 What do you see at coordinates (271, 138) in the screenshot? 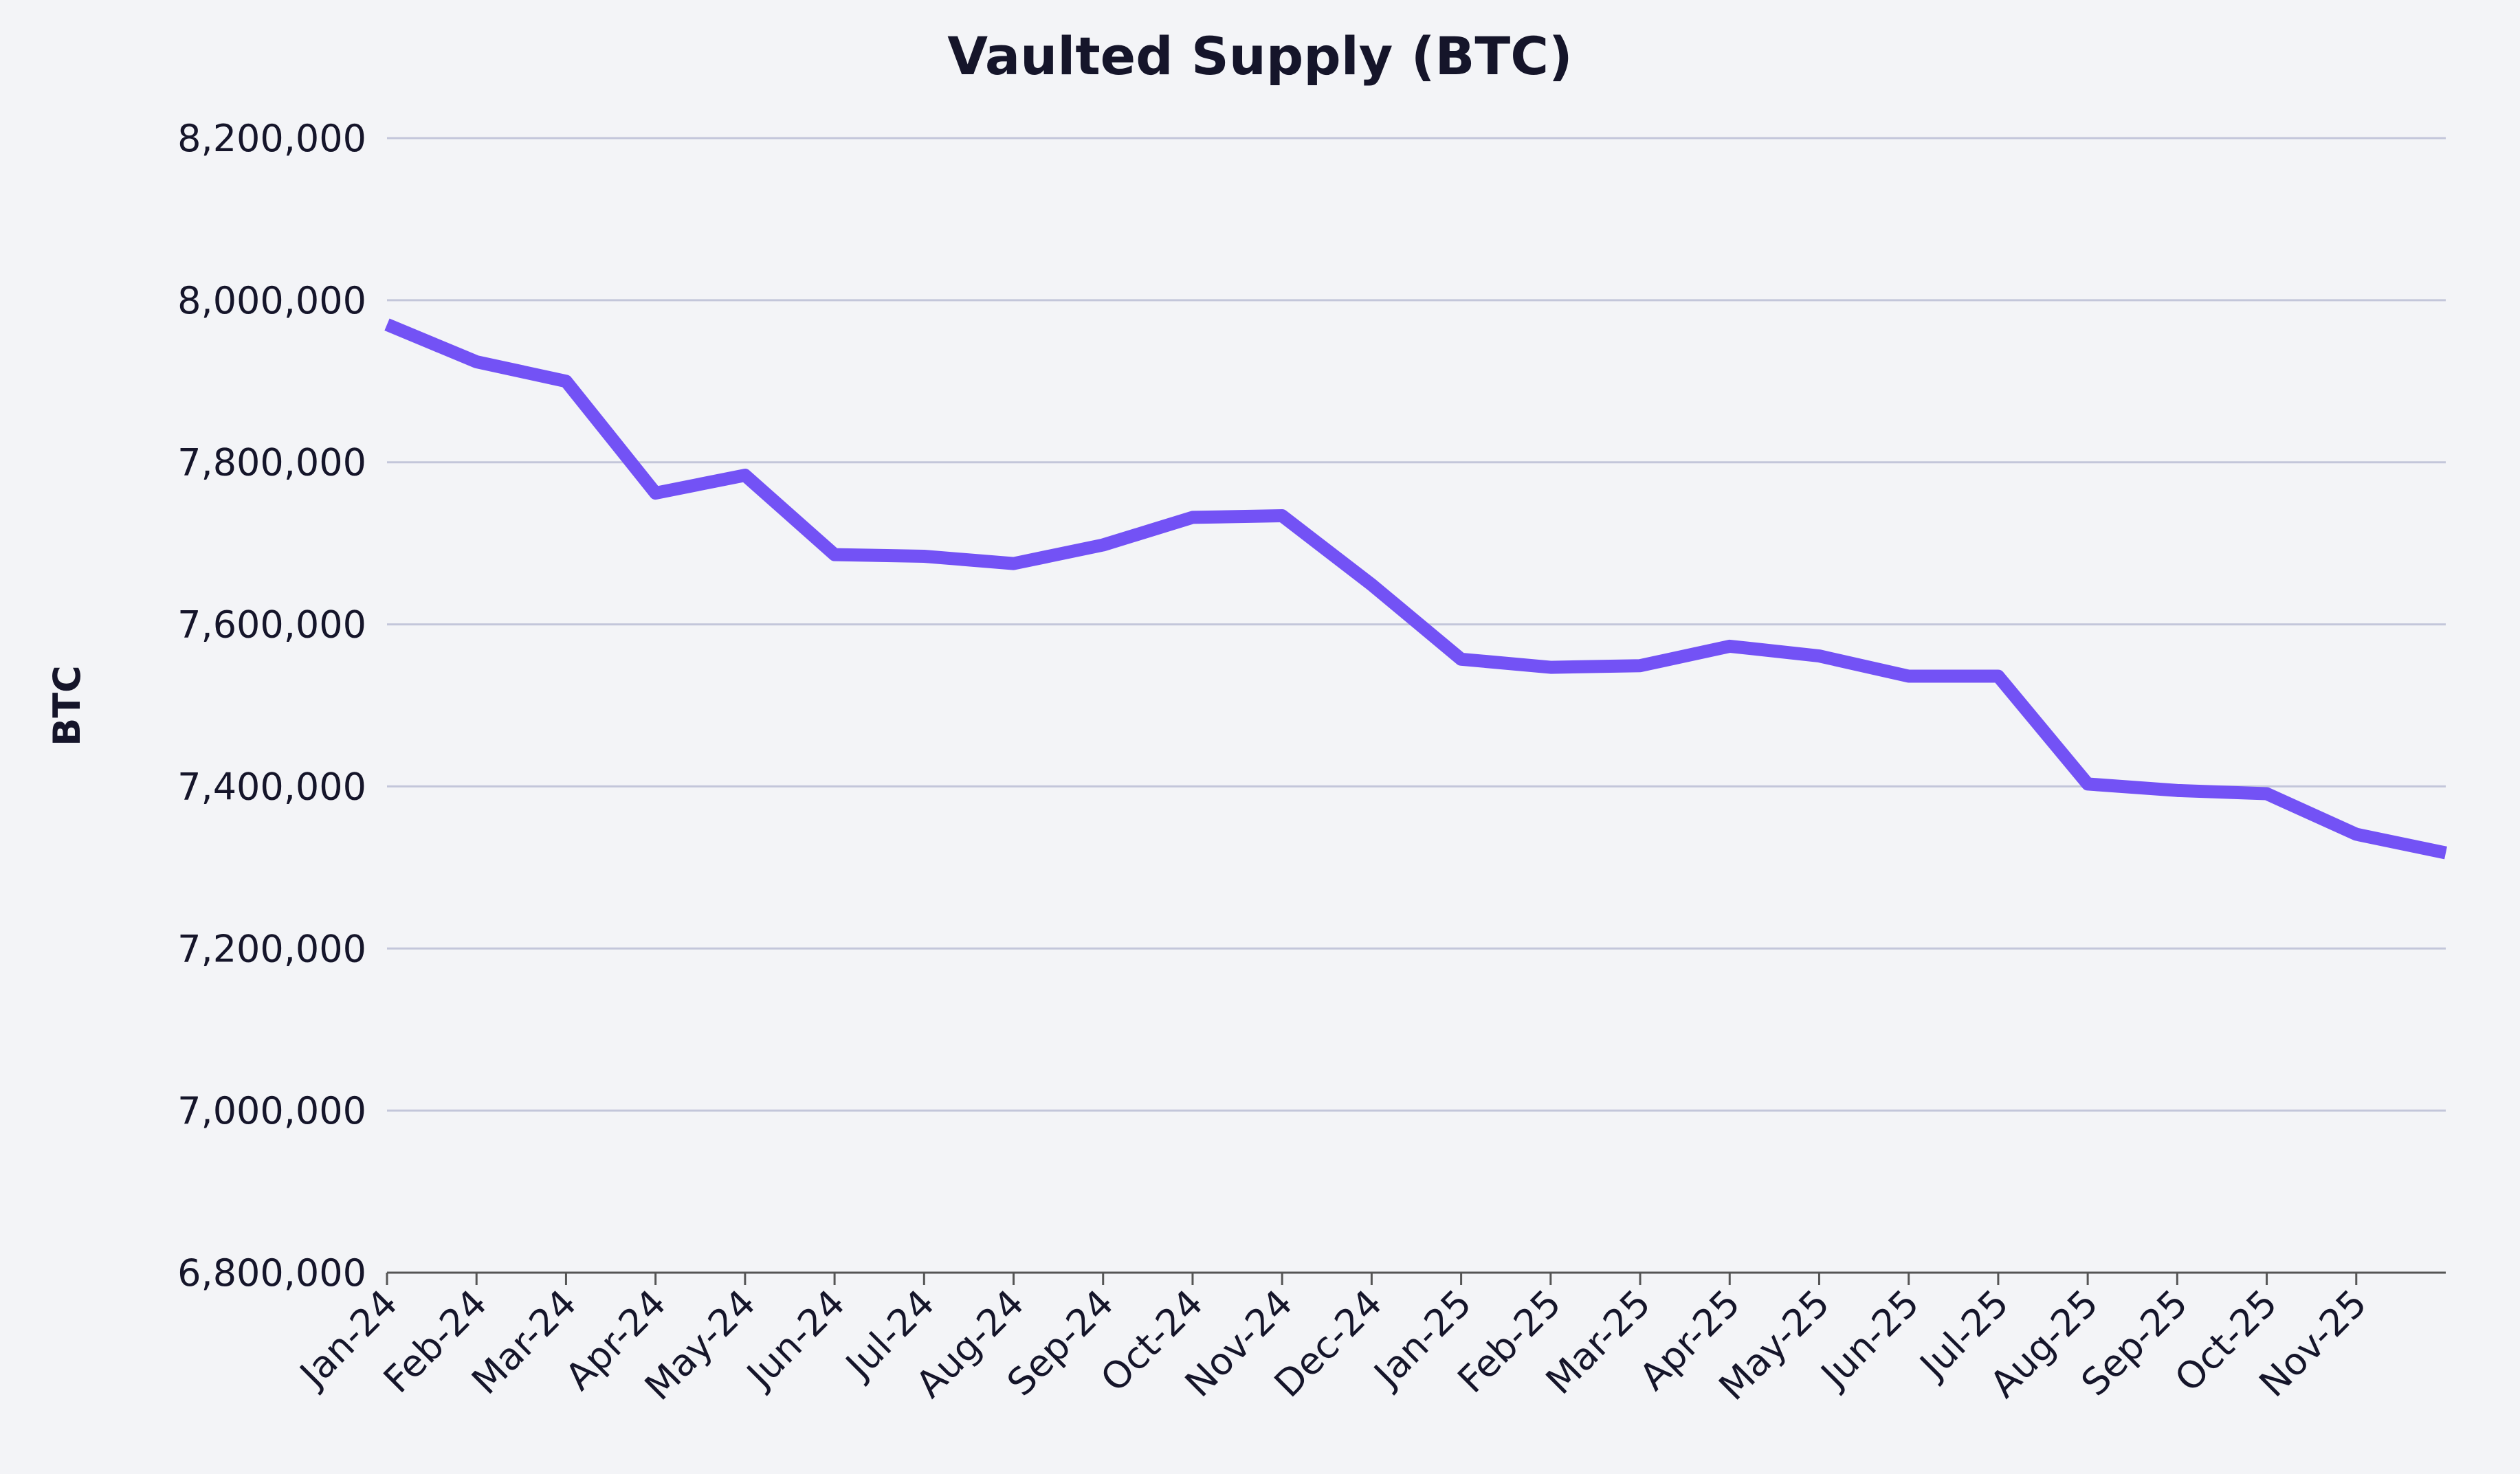
I see `y-tick-label: 8,200,000` at bounding box center [271, 138].